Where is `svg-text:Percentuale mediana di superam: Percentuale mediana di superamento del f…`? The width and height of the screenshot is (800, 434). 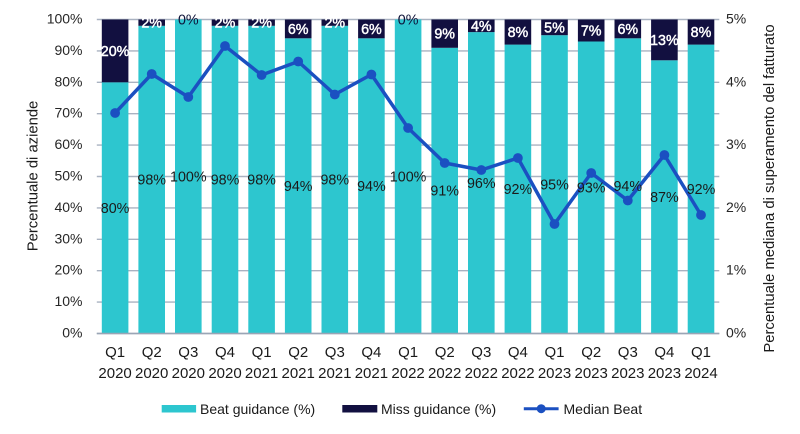
svg-text:Percentuale mediana di superam: Percentuale mediana di superamento del f… is located at coordinates (770, 188).